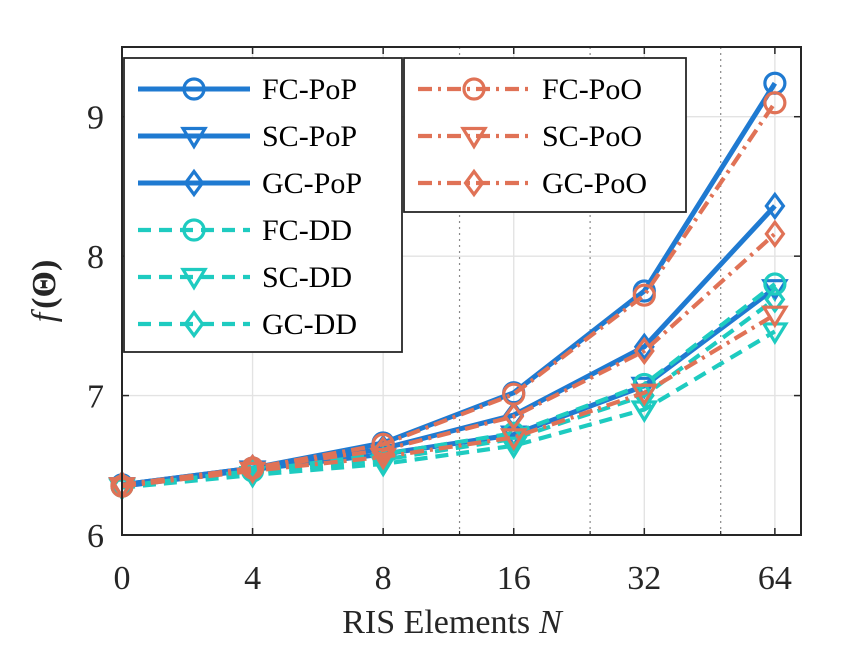 This screenshot has height=646, width=861. What do you see at coordinates (95, 257) in the screenshot?
I see `y-tick-label: 8` at bounding box center [95, 257].